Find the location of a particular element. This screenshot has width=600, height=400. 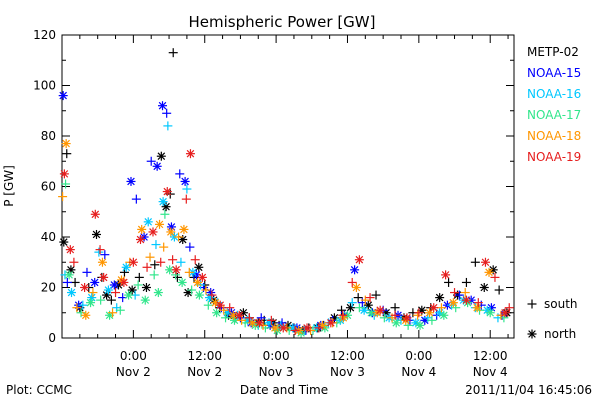

y-tick-label: 20 is located at coordinates (48, 288).